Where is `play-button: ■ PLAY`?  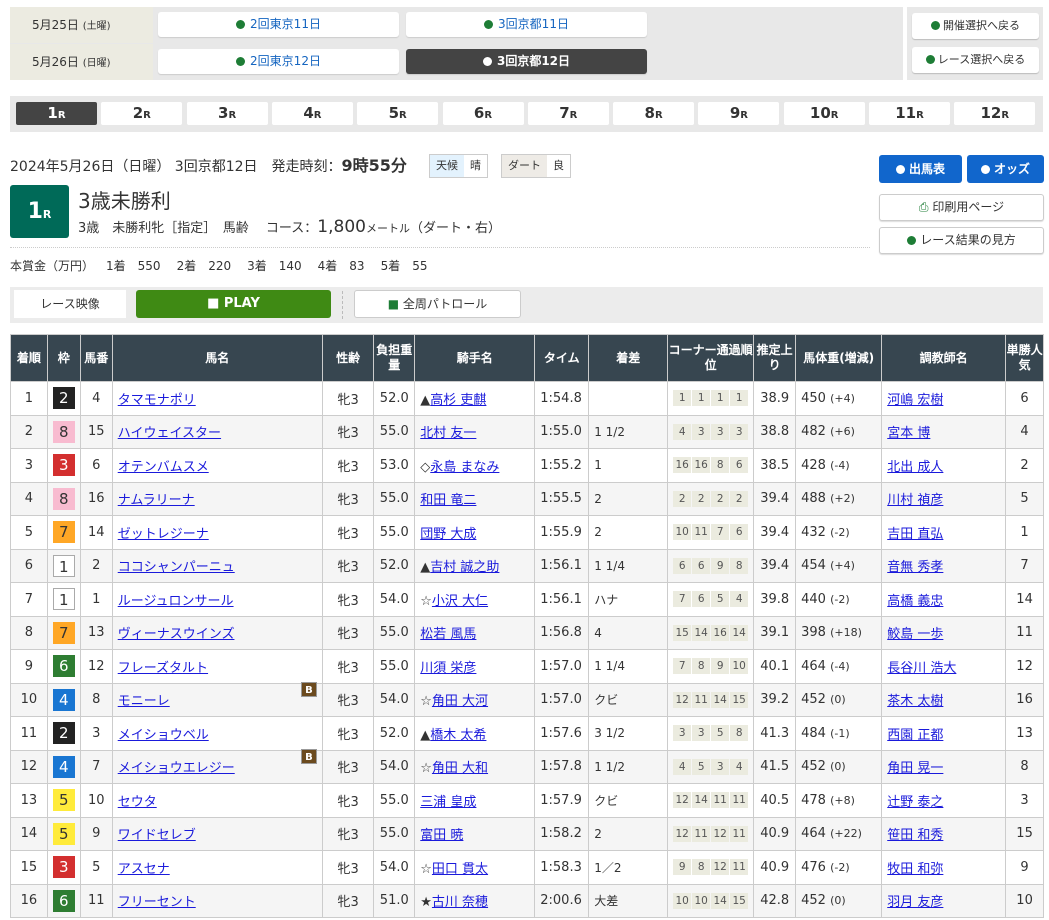 play-button: ■ PLAY is located at coordinates (233, 304).